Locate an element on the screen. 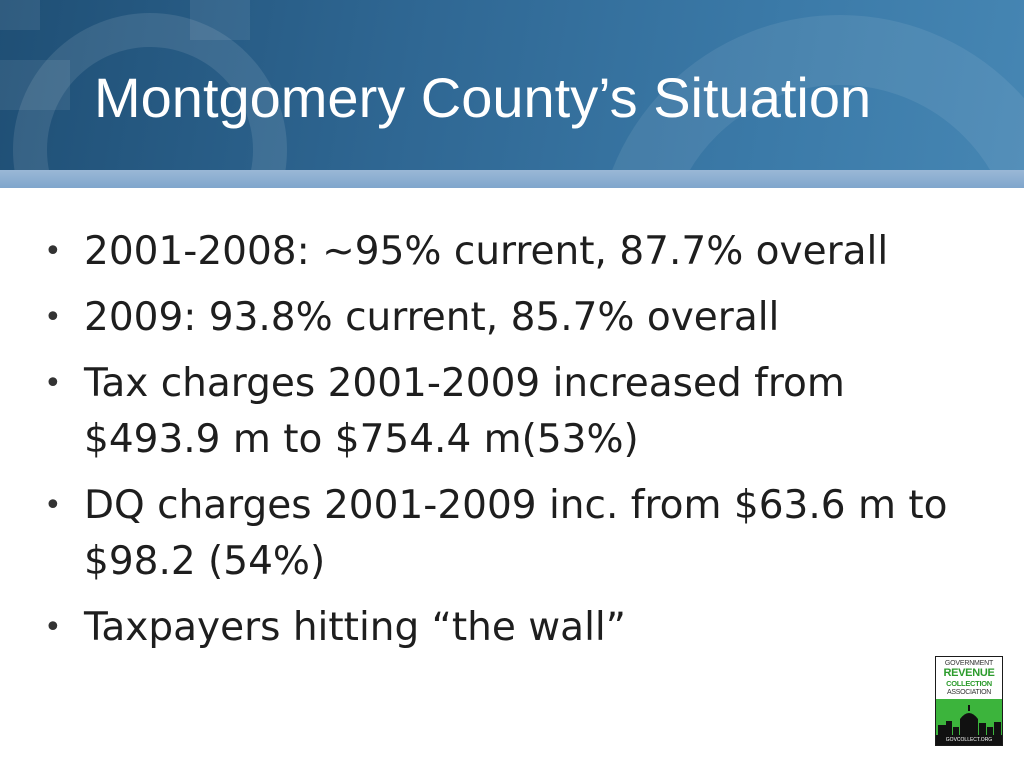 The height and width of the screenshot is (768, 1024). bullet-item: • 2001-2008: ~95% current, 87.7% overall is located at coordinates (514, 252).